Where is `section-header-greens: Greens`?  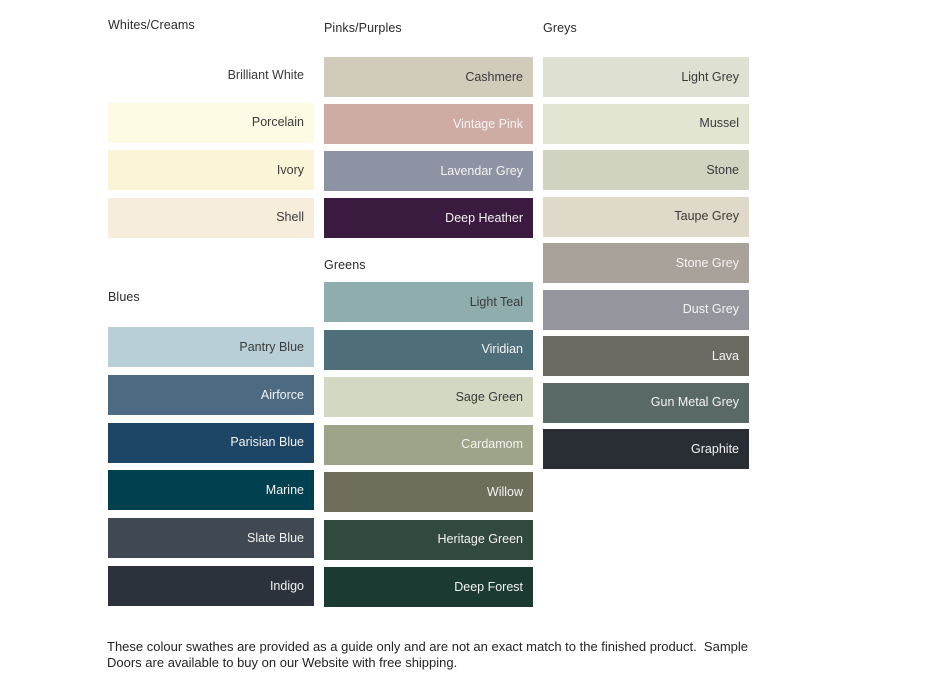 section-header-greens: Greens is located at coordinates (345, 265).